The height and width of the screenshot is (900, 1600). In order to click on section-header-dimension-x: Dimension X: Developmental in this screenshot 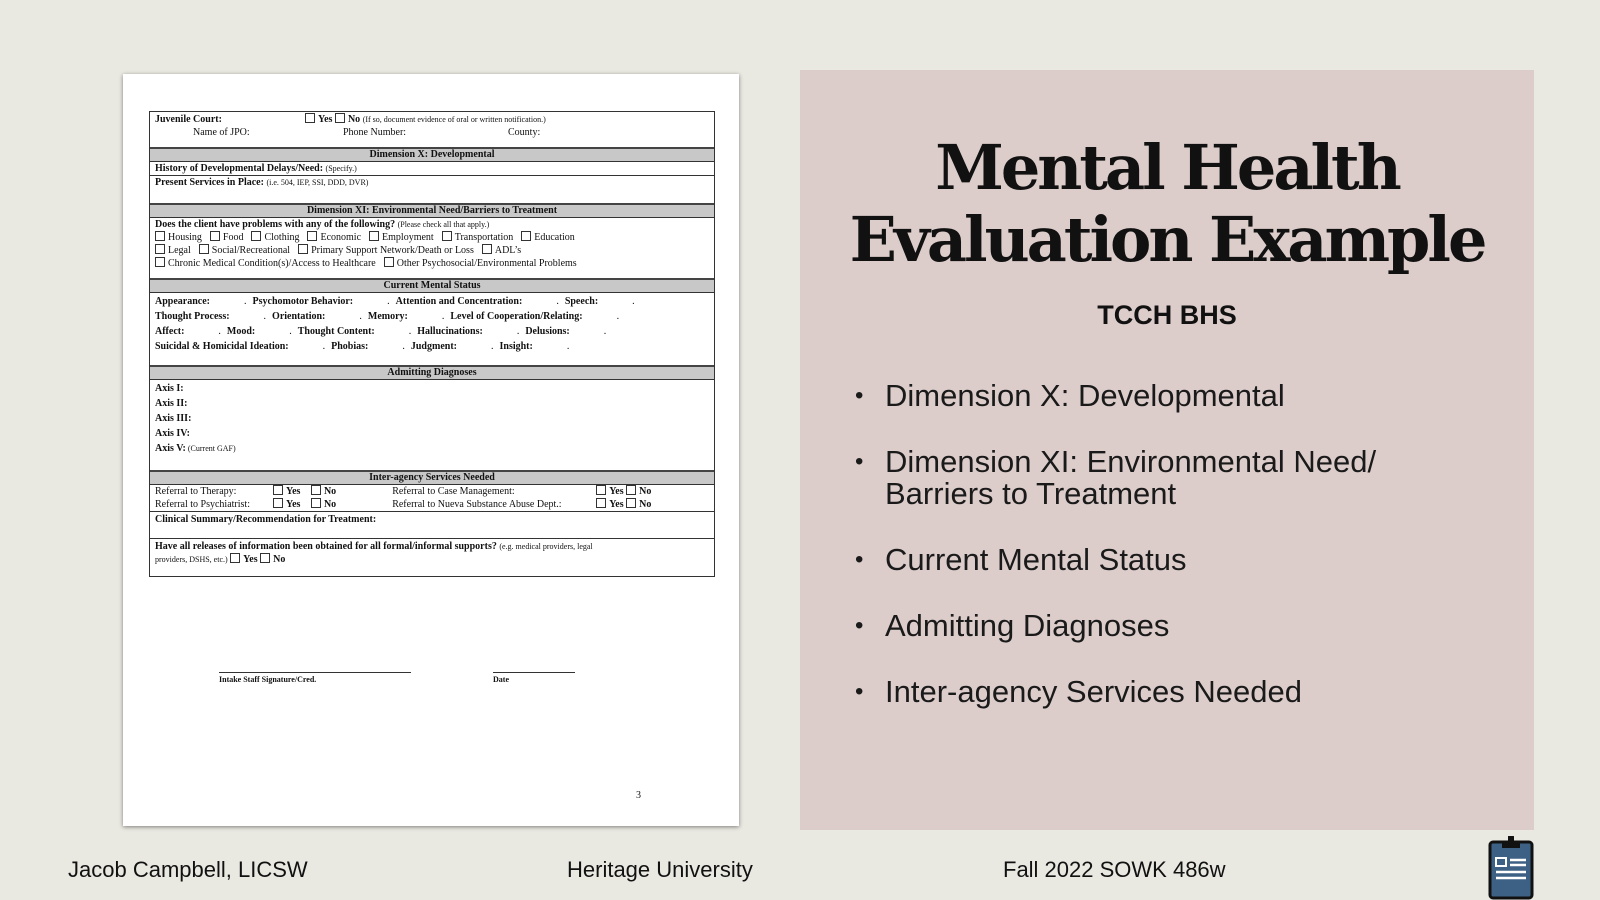, I will do `click(432, 154)`.